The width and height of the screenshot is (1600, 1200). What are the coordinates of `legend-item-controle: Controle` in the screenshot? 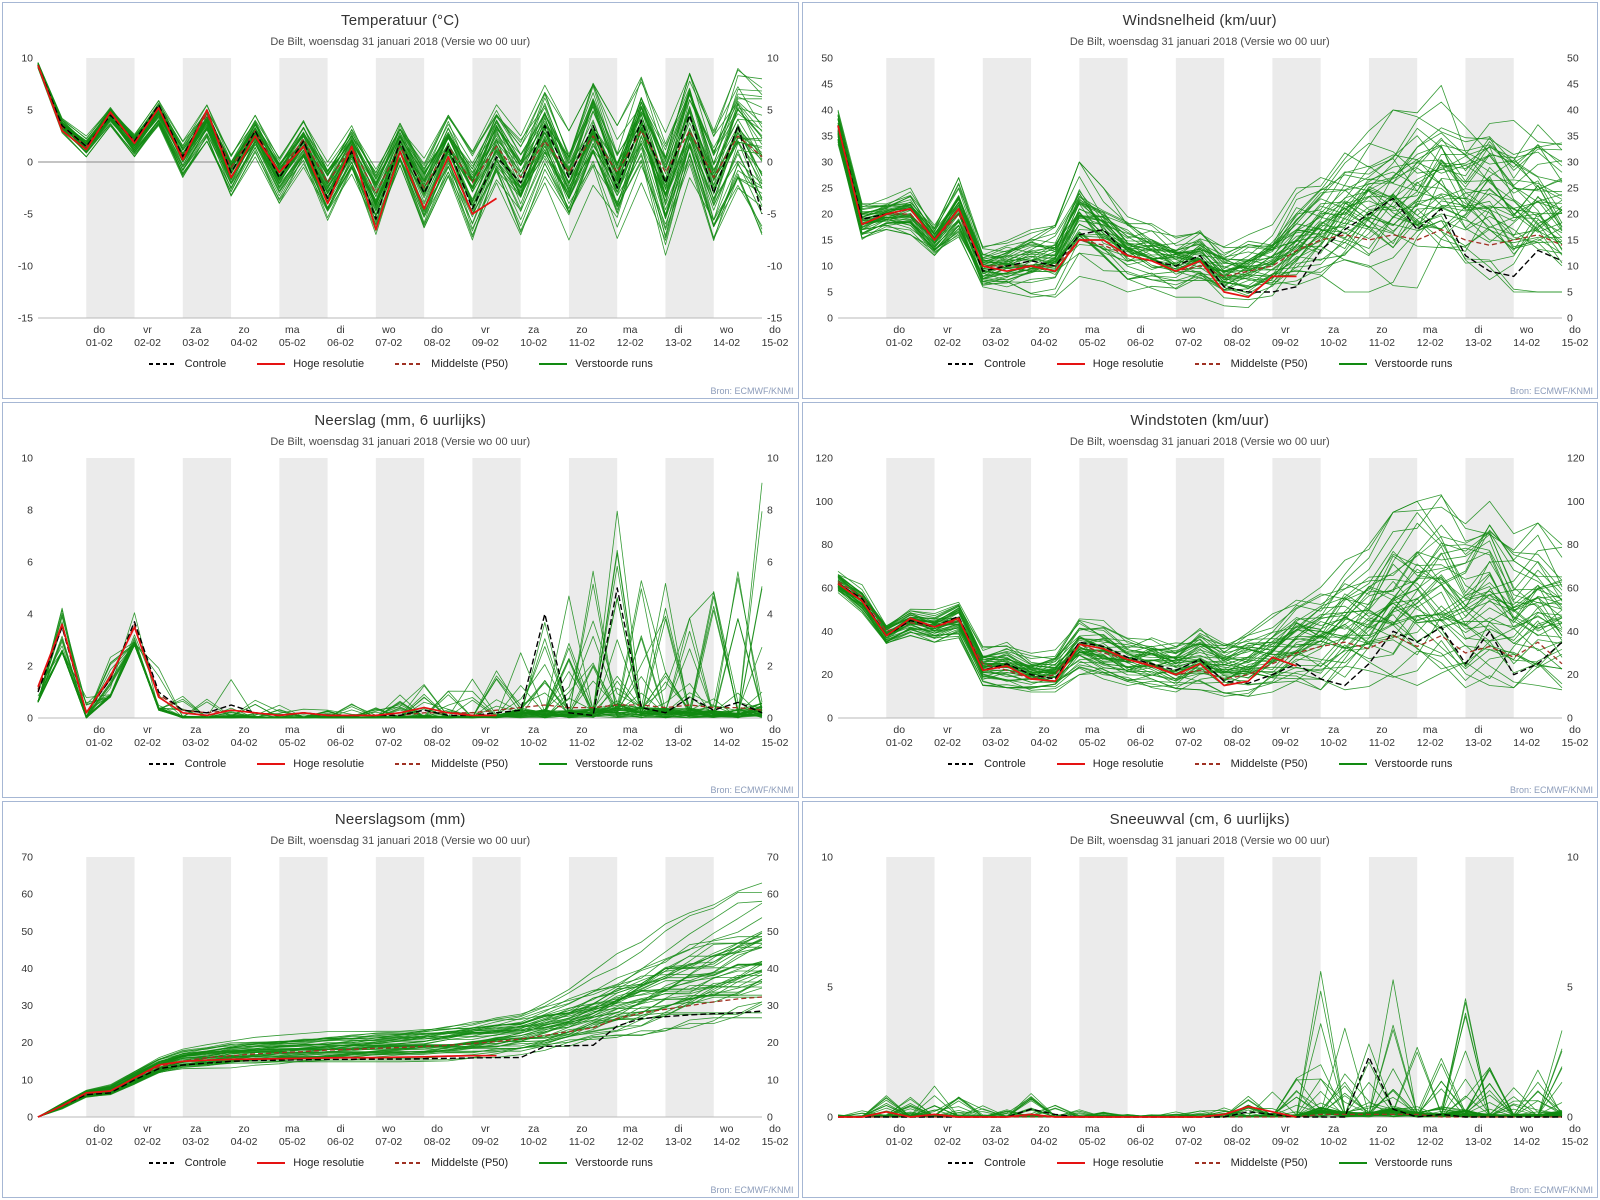 It's located at (187, 1163).